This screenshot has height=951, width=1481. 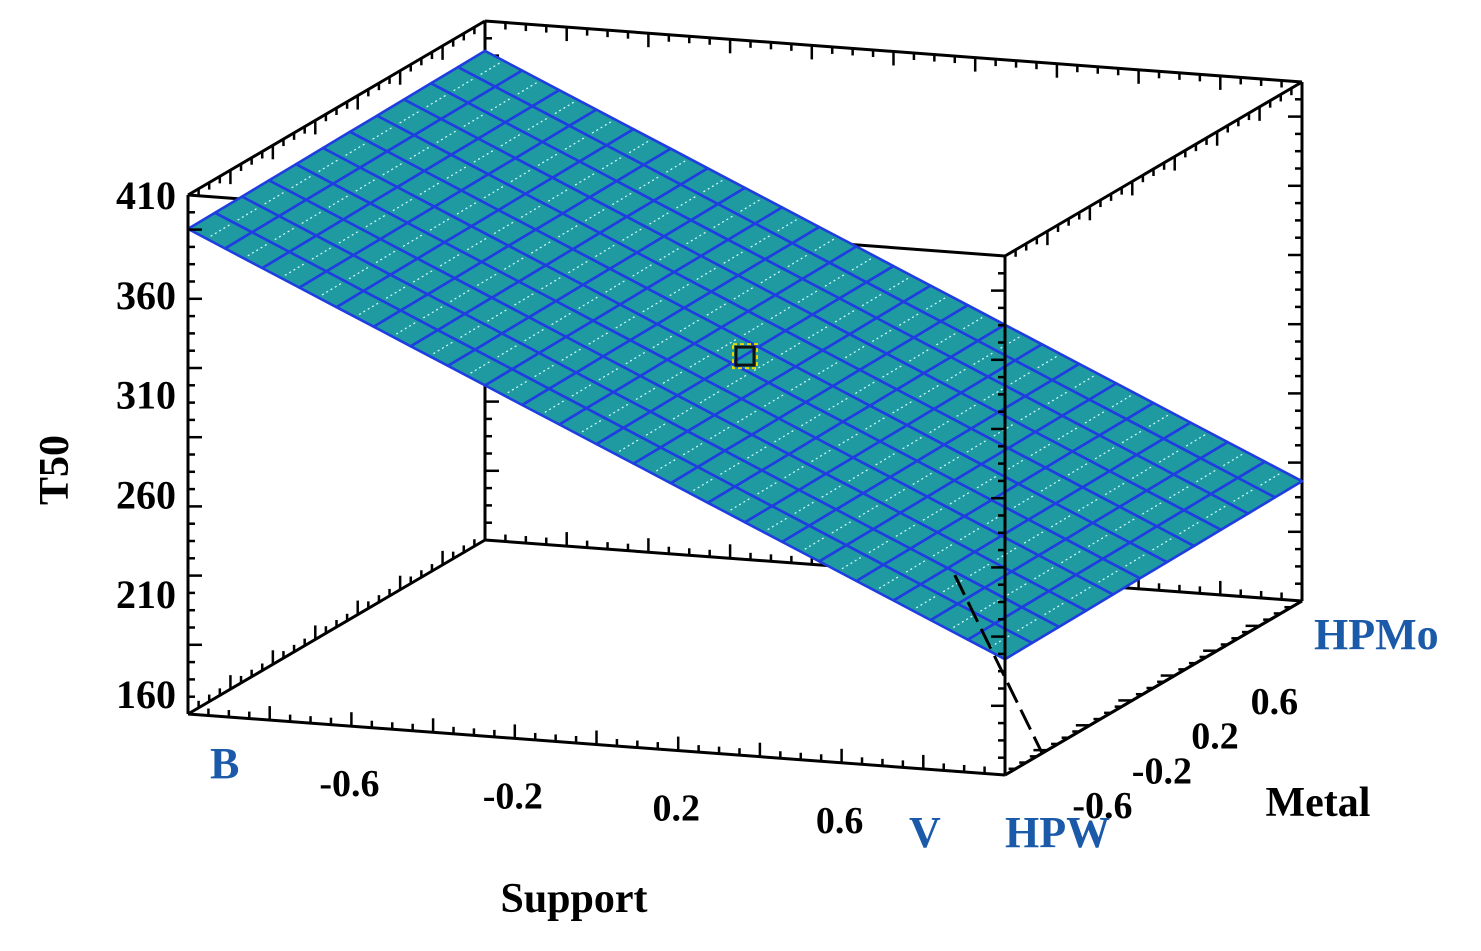 What do you see at coordinates (55, 470) in the screenshot?
I see `z-axis-title: T50` at bounding box center [55, 470].